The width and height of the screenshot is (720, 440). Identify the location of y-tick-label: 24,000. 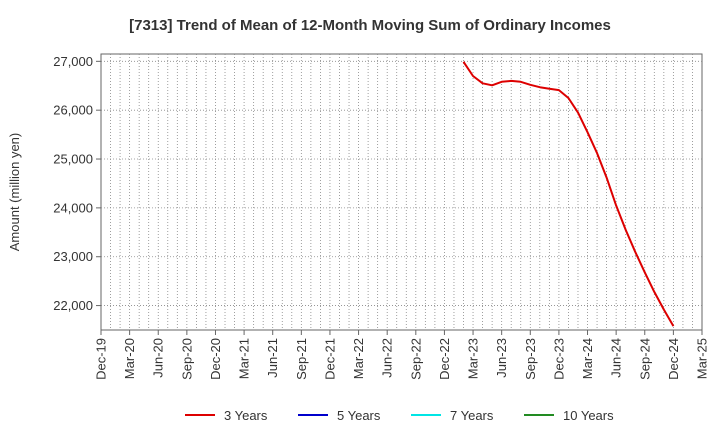
(73, 207).